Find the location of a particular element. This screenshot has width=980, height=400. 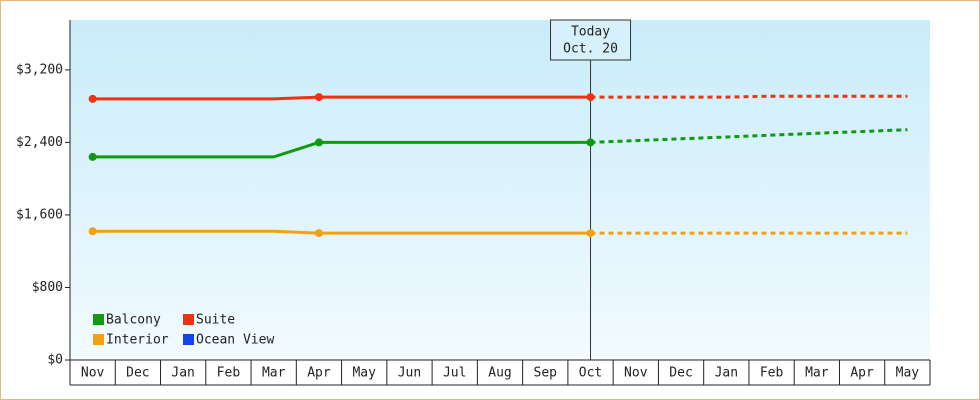

x-tick-label: Jun is located at coordinates (409, 373).